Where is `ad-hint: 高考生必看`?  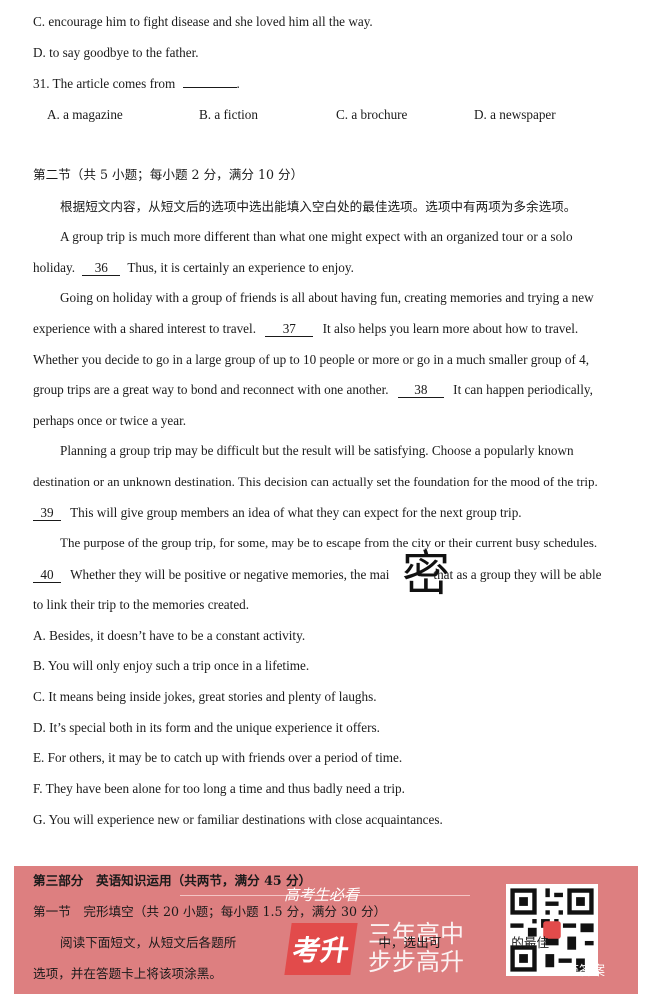 ad-hint: 高考生必看 is located at coordinates (322, 895).